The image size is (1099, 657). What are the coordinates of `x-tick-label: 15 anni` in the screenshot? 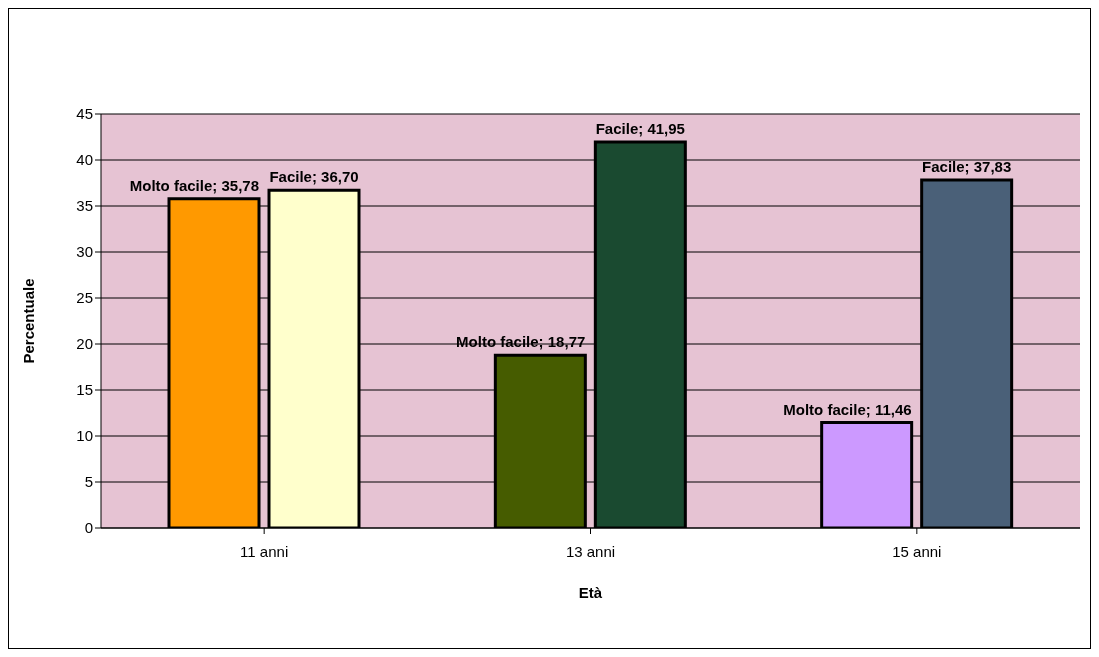 It's located at (917, 551).